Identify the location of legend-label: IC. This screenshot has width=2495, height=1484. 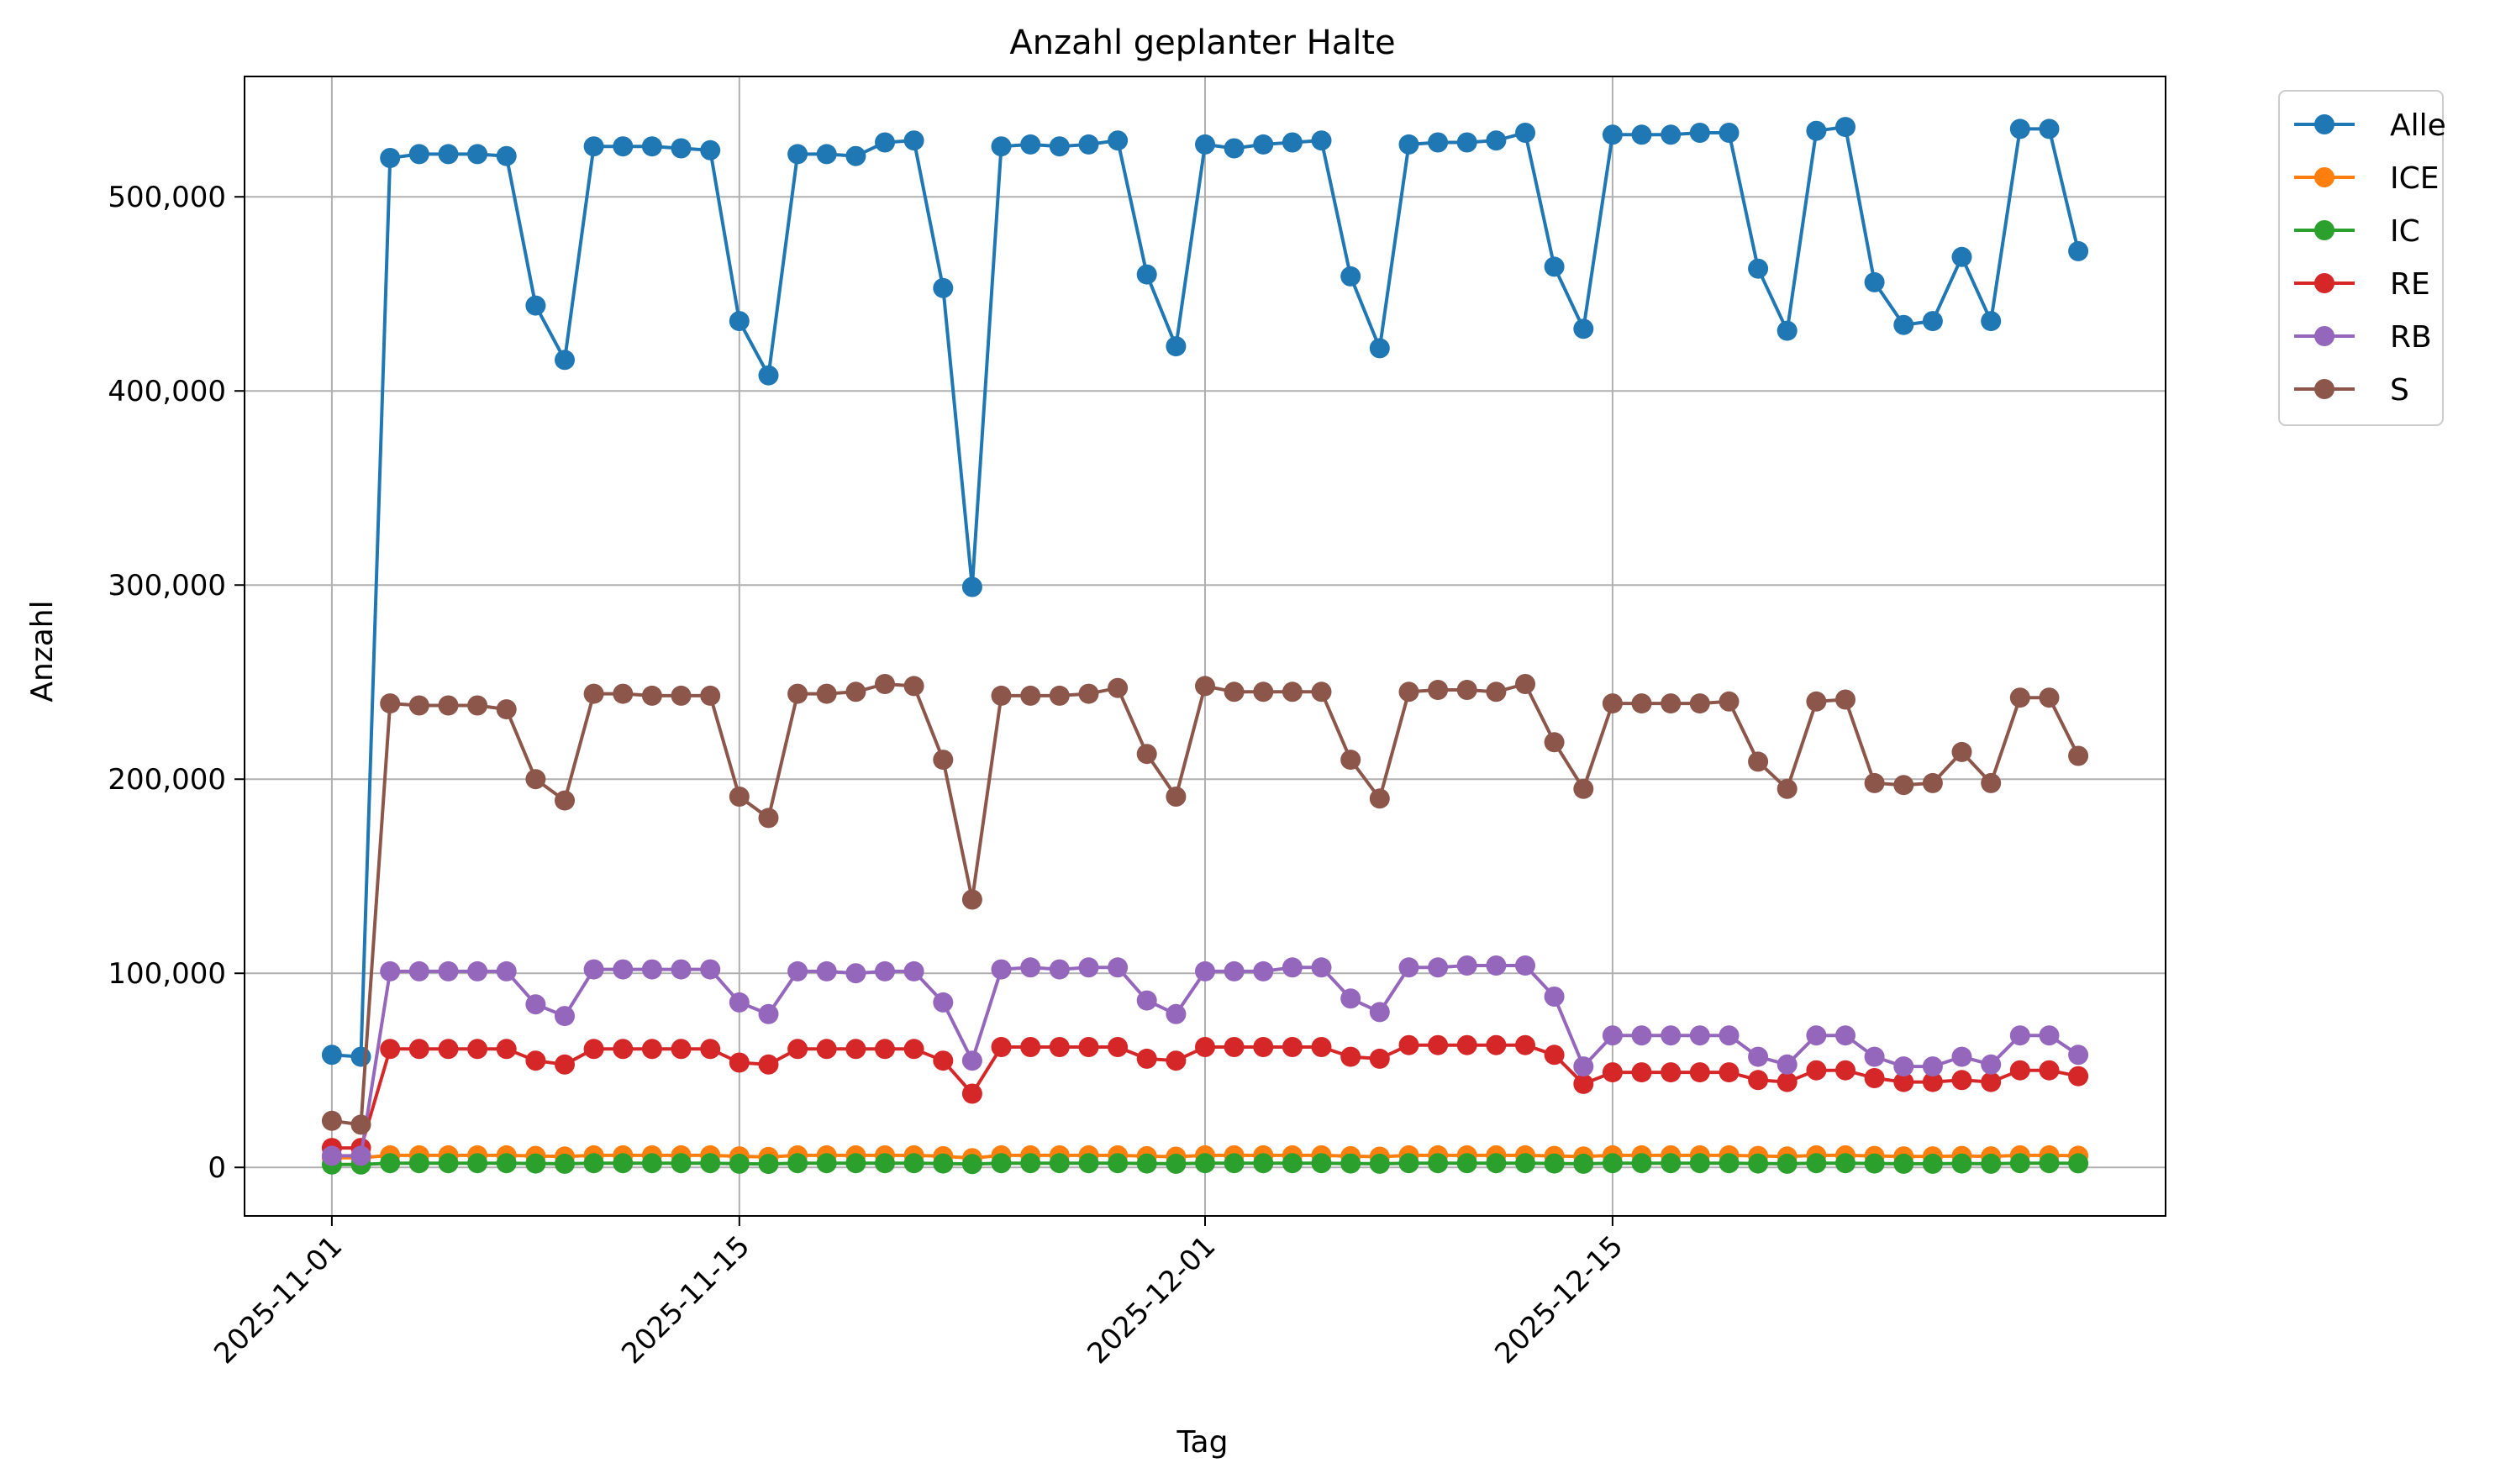
(2405, 231).